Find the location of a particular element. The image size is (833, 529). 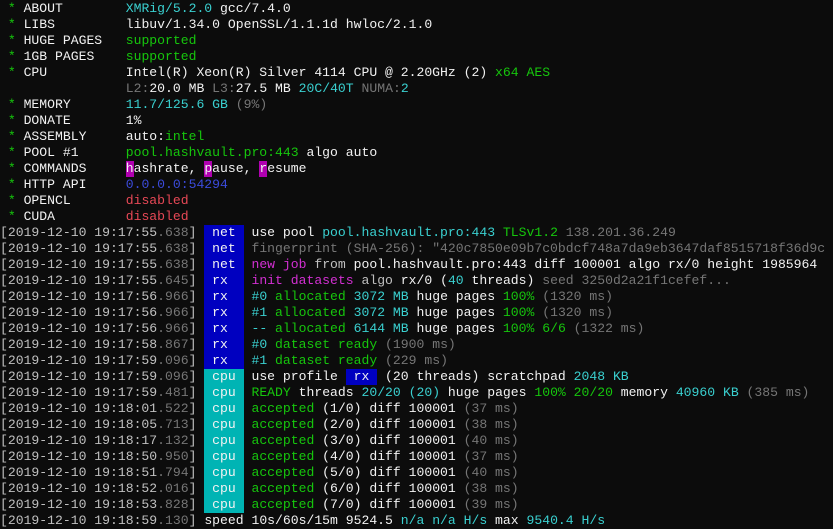

text-segment: 2048 KB is located at coordinates (601, 376).